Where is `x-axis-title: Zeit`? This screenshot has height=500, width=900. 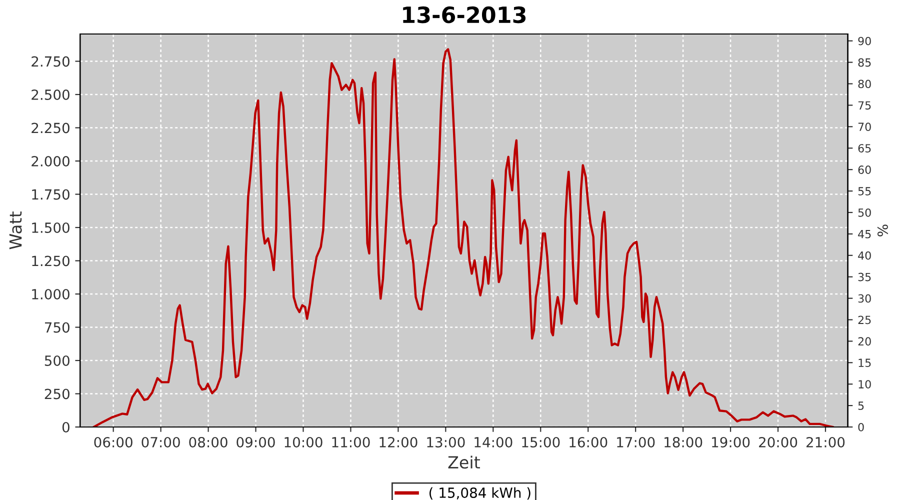
x-axis-title: Zeit is located at coordinates (464, 462).